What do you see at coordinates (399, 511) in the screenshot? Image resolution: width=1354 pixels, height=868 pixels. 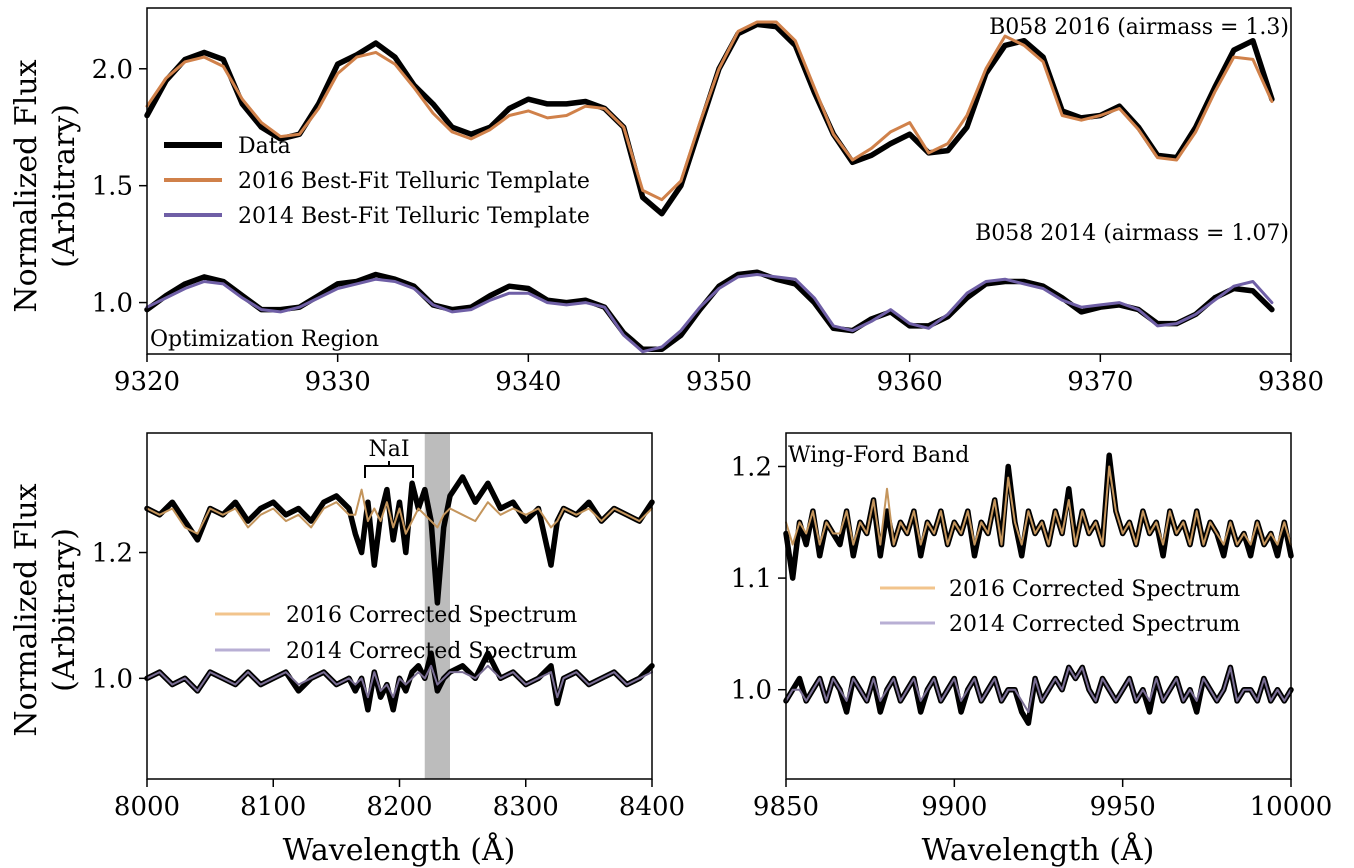 I see `bl-series-corrected-2016` at bounding box center [399, 511].